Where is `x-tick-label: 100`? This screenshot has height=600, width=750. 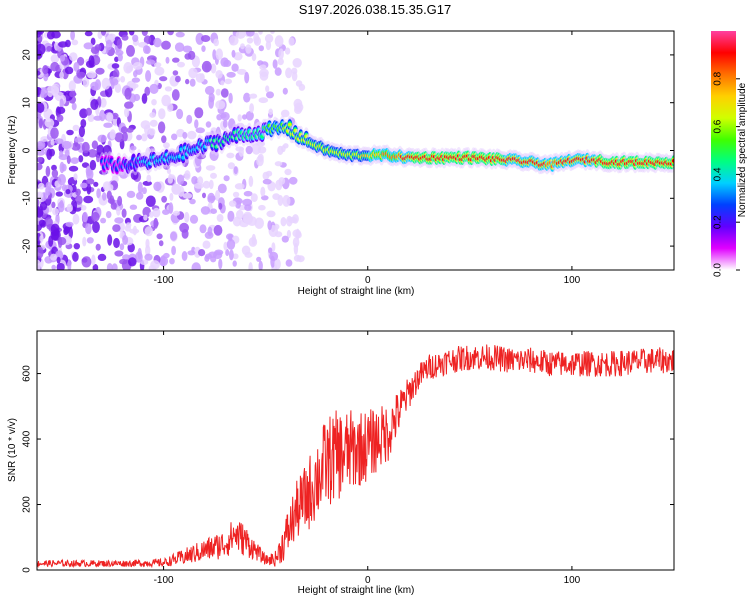
x-tick-label: 100 is located at coordinates (572, 580).